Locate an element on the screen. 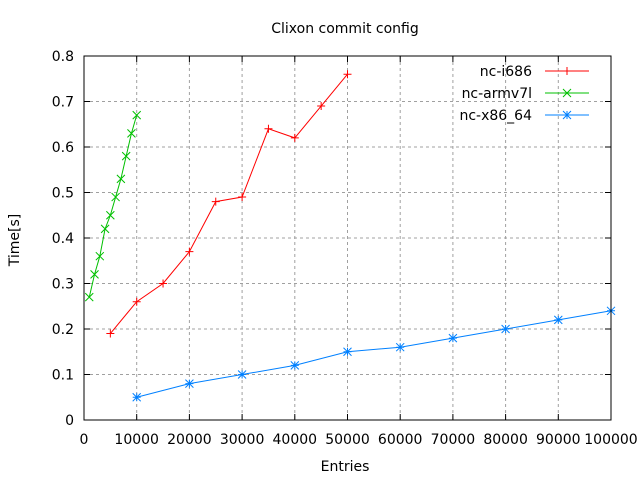  x-tick-label: 20000 is located at coordinates (189, 440).